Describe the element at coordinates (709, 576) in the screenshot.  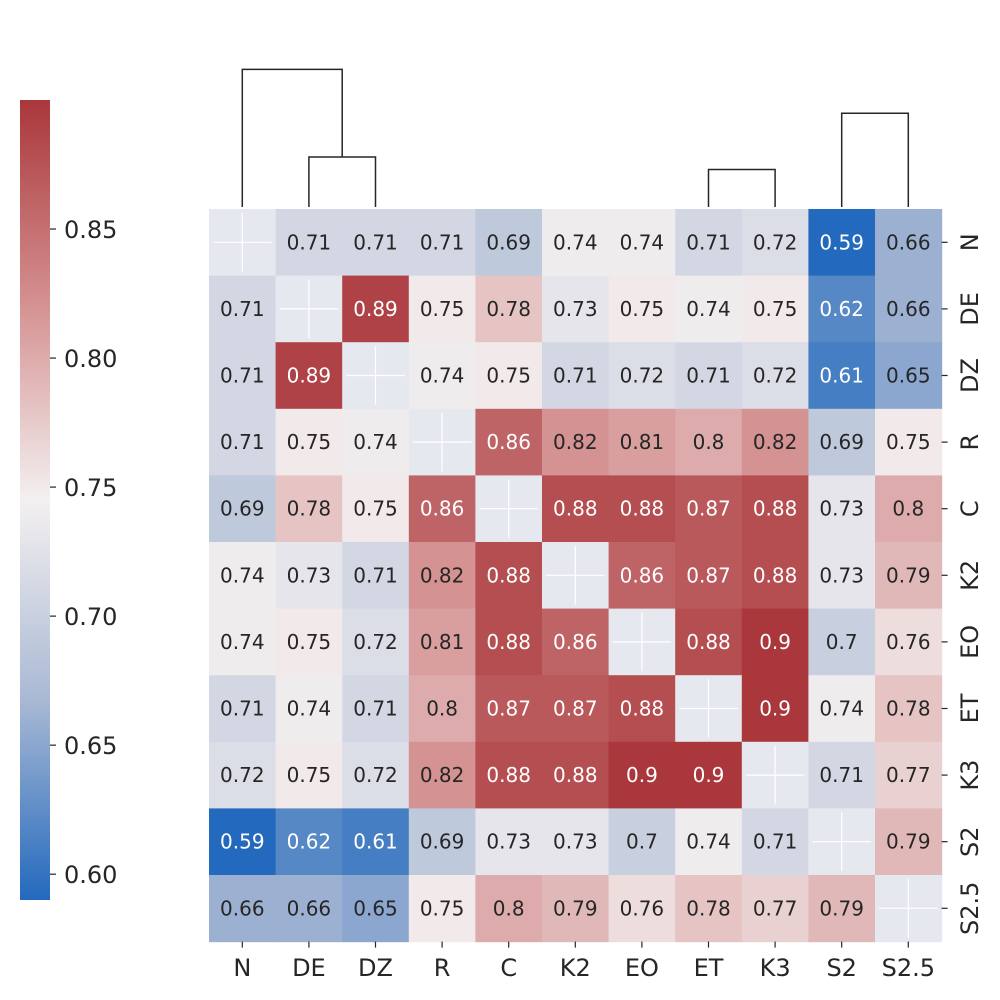
I see `heatmap-cell-K2-ET` at that location.